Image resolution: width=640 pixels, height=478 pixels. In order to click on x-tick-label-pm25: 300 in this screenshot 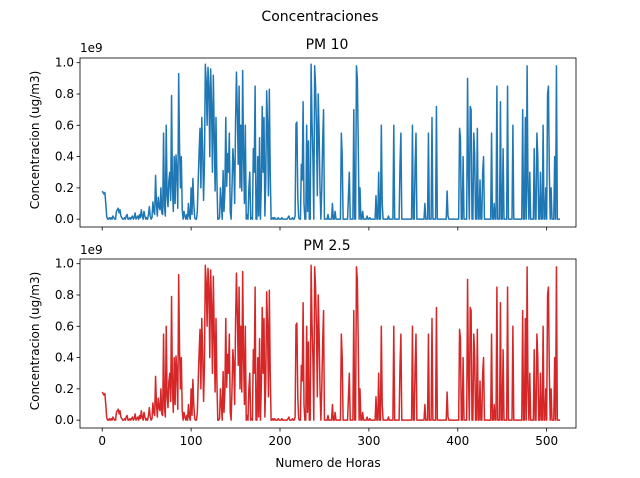, I will do `click(368, 441)`.